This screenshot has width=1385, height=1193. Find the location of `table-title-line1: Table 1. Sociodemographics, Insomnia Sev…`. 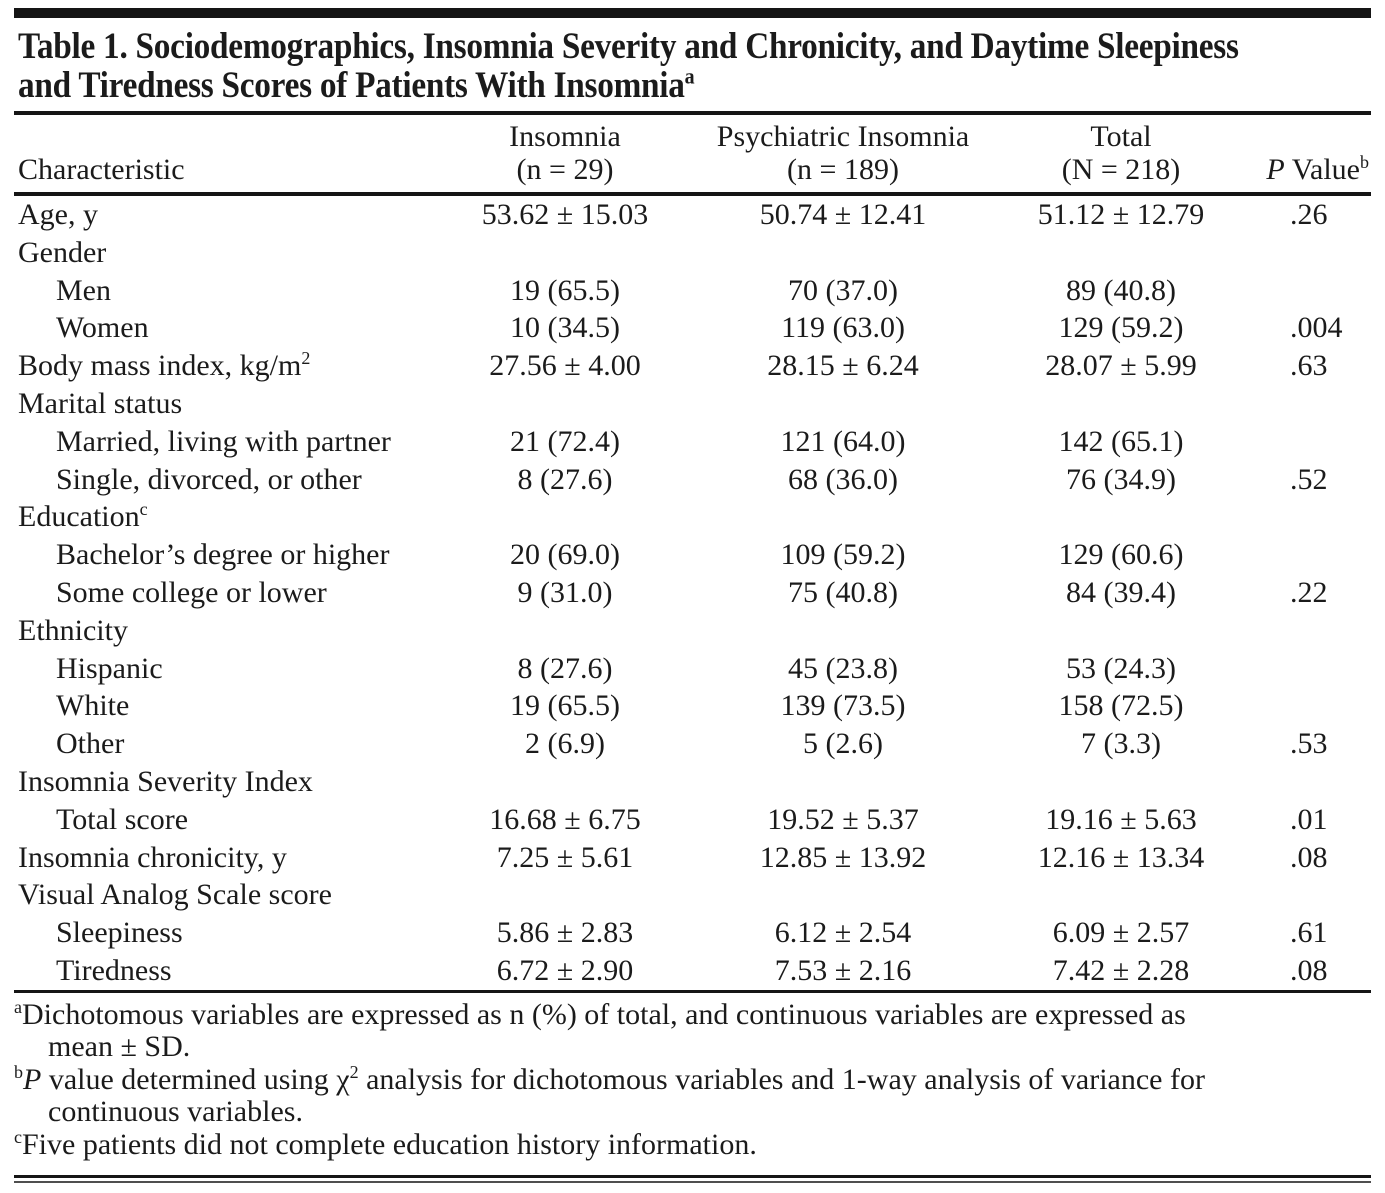

table-title-line1: Table 1. Sociodemographics, Insomnia Sev… is located at coordinates (628, 46).